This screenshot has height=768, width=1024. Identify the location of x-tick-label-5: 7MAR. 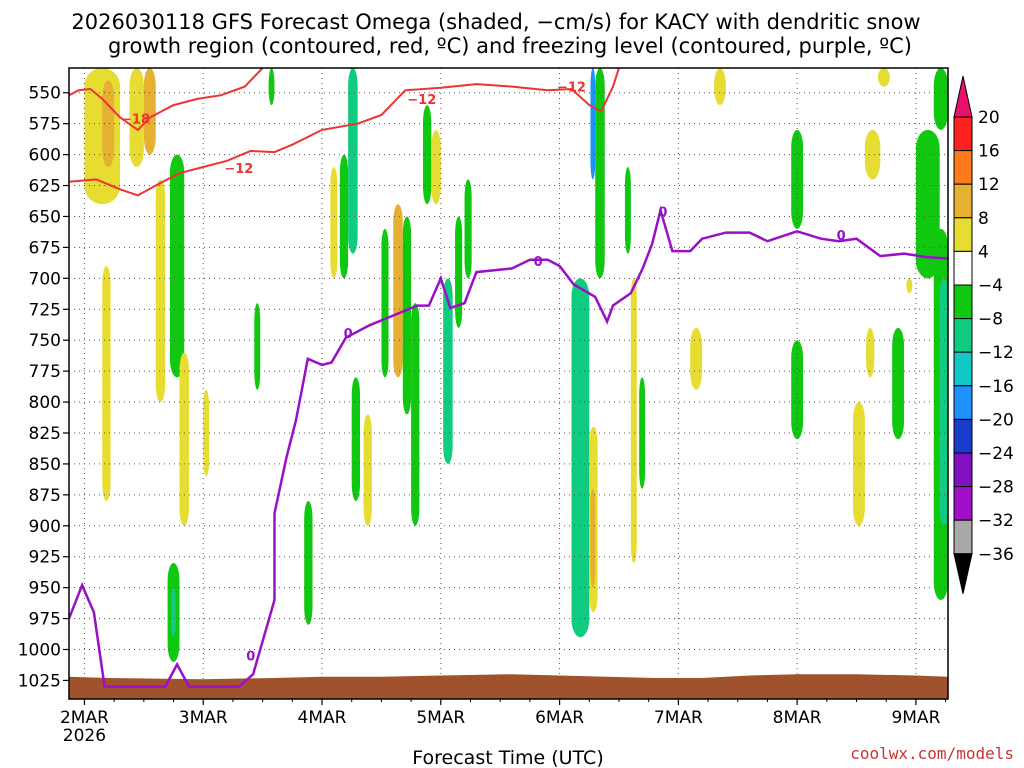
(678, 718).